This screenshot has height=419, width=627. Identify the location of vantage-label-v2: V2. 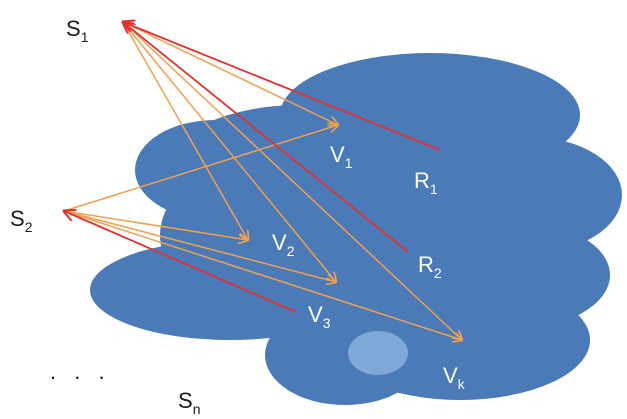
(283, 244).